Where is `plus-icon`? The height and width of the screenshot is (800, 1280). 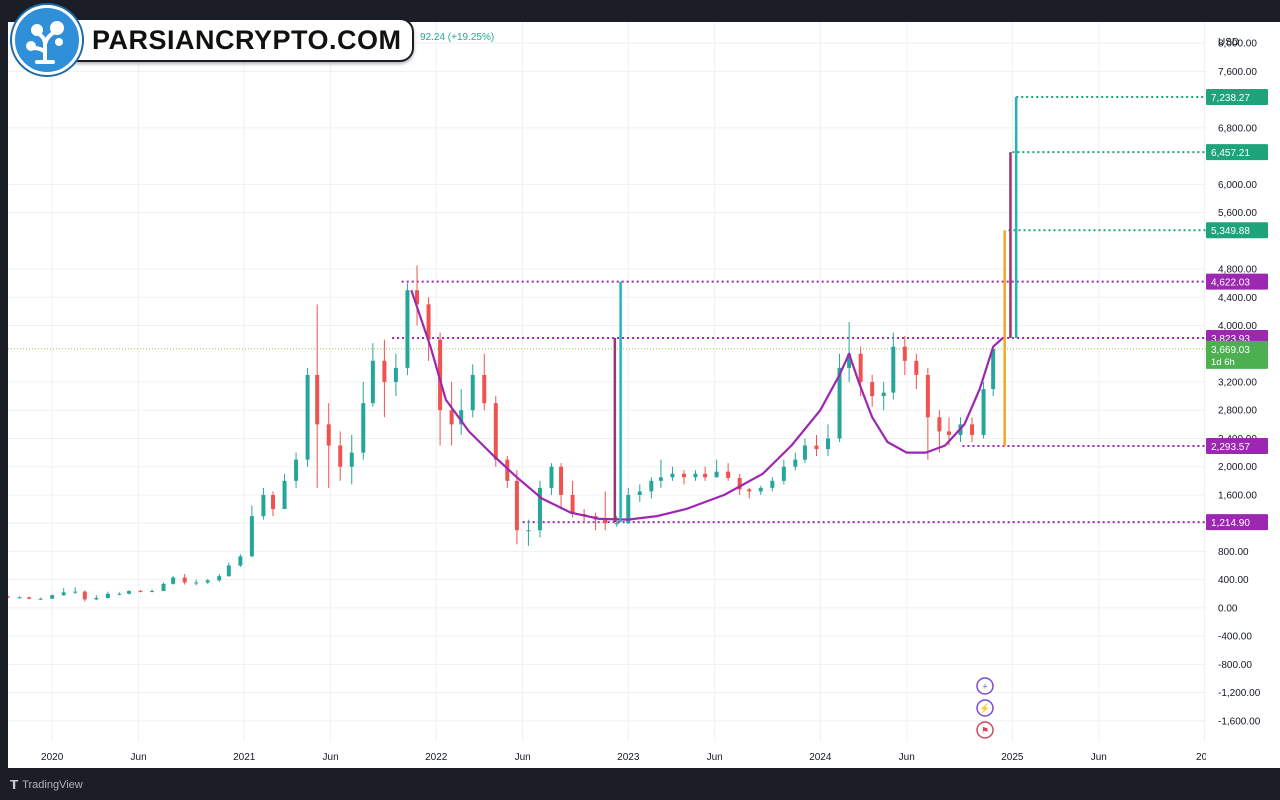 plus-icon is located at coordinates (985, 686).